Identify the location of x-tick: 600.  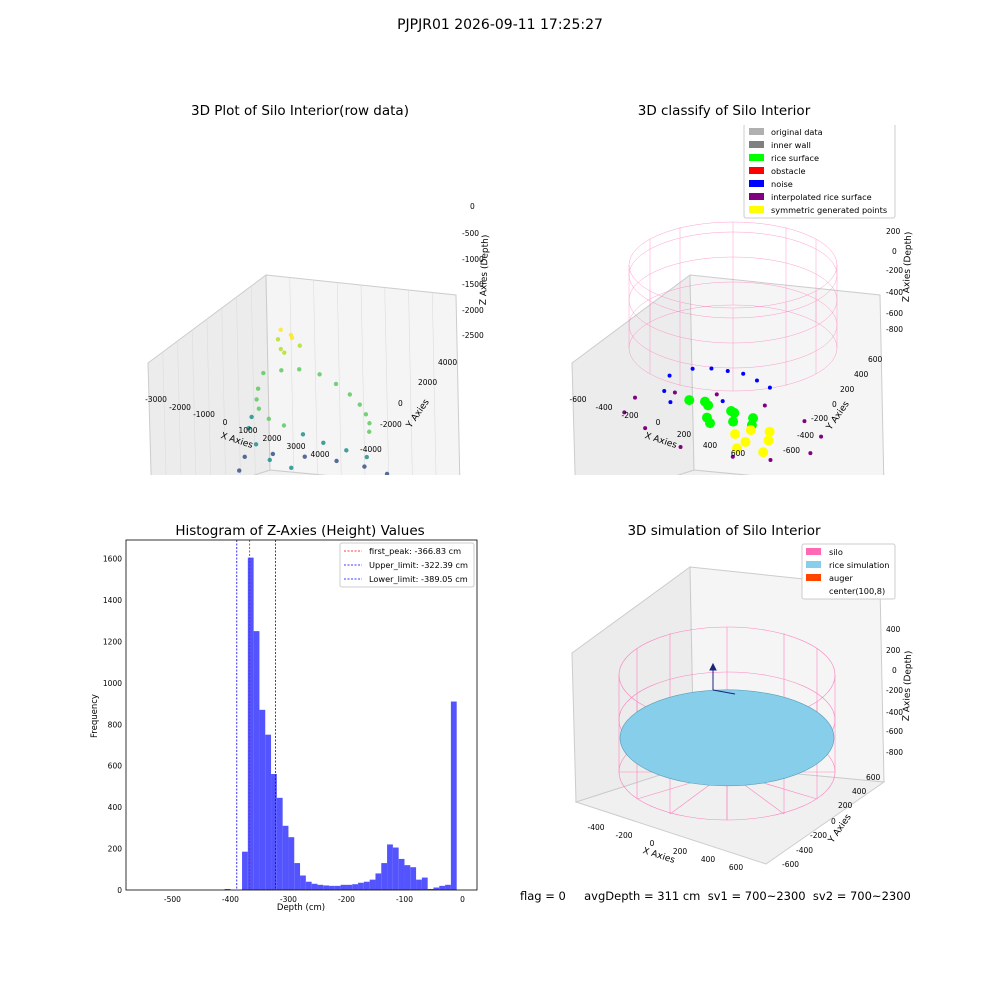
(736, 867).